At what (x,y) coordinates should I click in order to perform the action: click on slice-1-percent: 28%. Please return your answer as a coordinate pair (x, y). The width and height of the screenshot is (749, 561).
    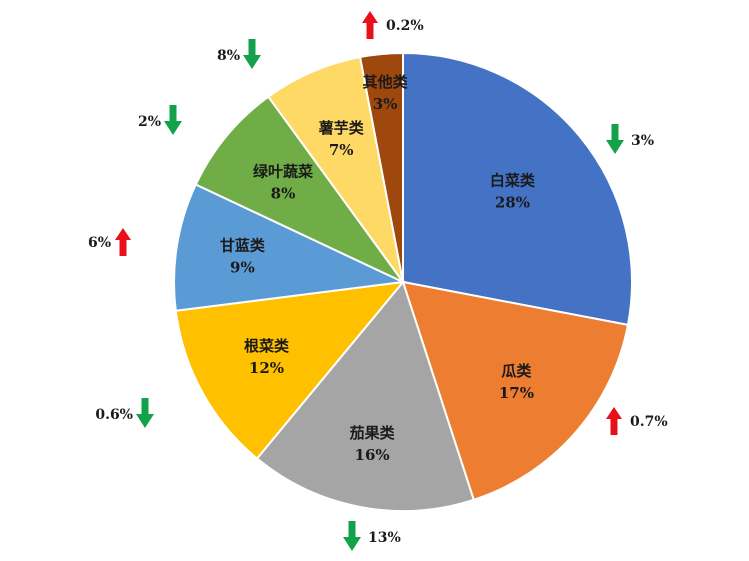
    Looking at the image, I should click on (512, 203).